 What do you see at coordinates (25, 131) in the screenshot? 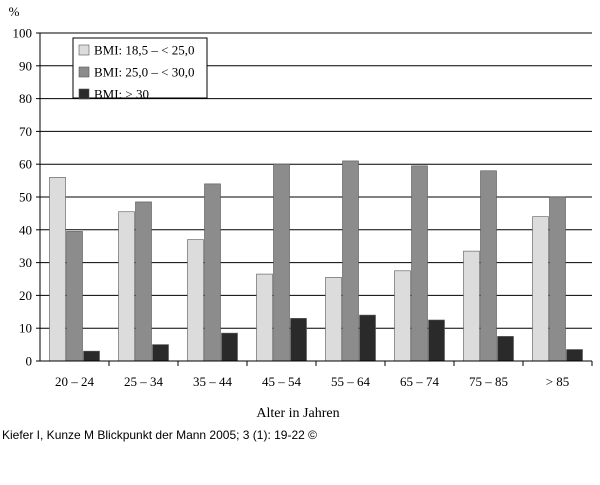
I see `y-tick-label: 70` at bounding box center [25, 131].